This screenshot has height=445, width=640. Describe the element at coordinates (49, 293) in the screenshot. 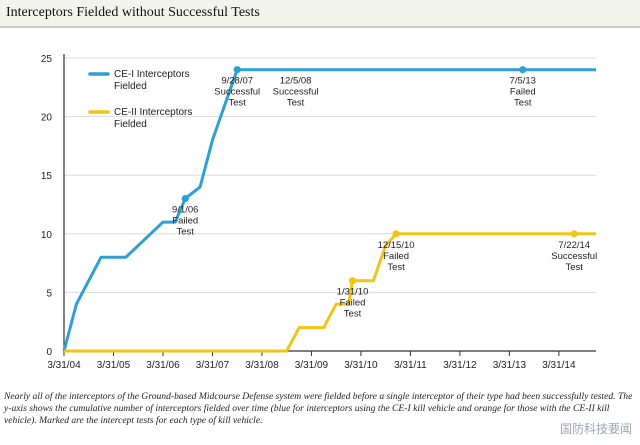

I see `y-tick-label: 5` at that location.